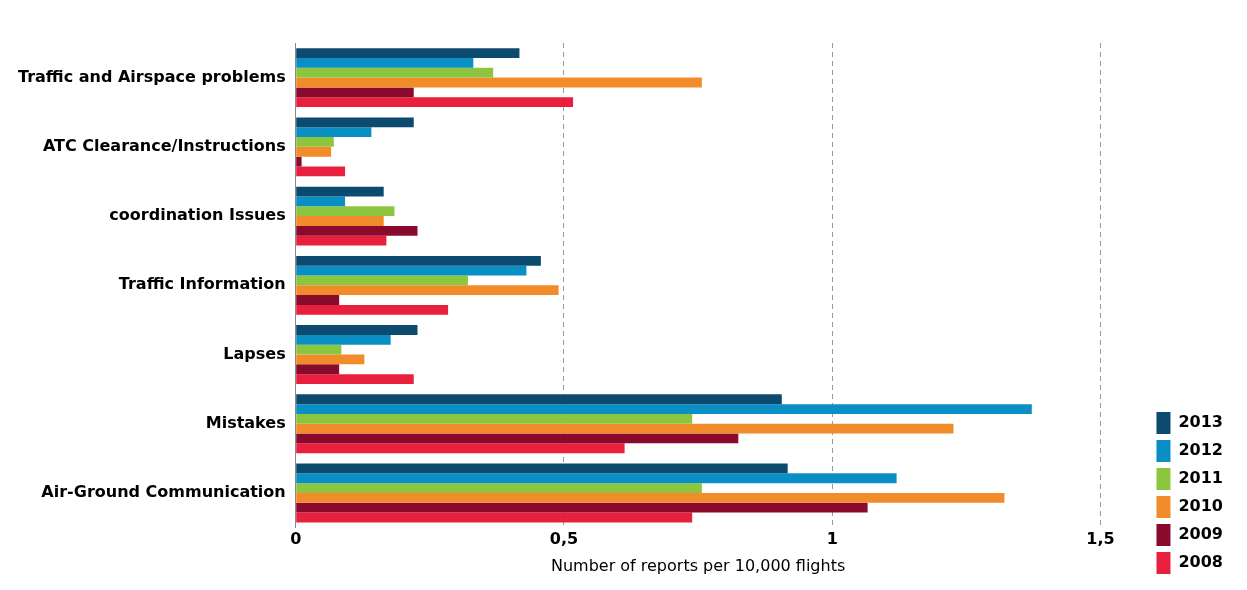  I want to click on y-tick-label: Traffic Information, so click(202, 284).